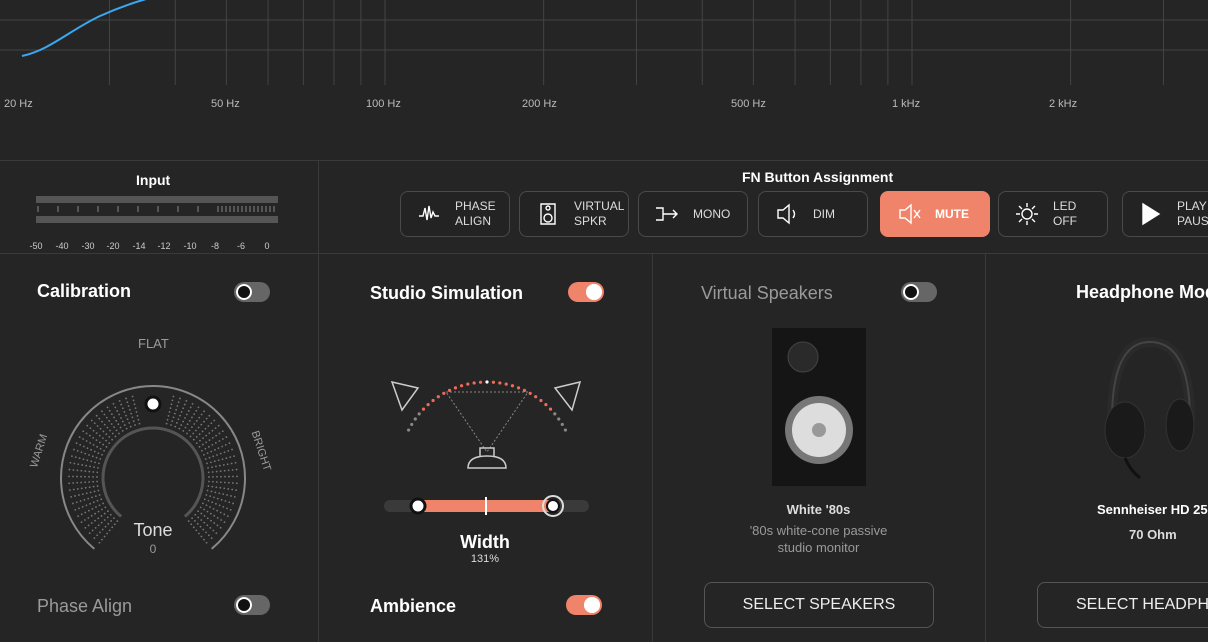 The image size is (1208, 642). What do you see at coordinates (919, 292) in the screenshot?
I see `speakers-toggle` at bounding box center [919, 292].